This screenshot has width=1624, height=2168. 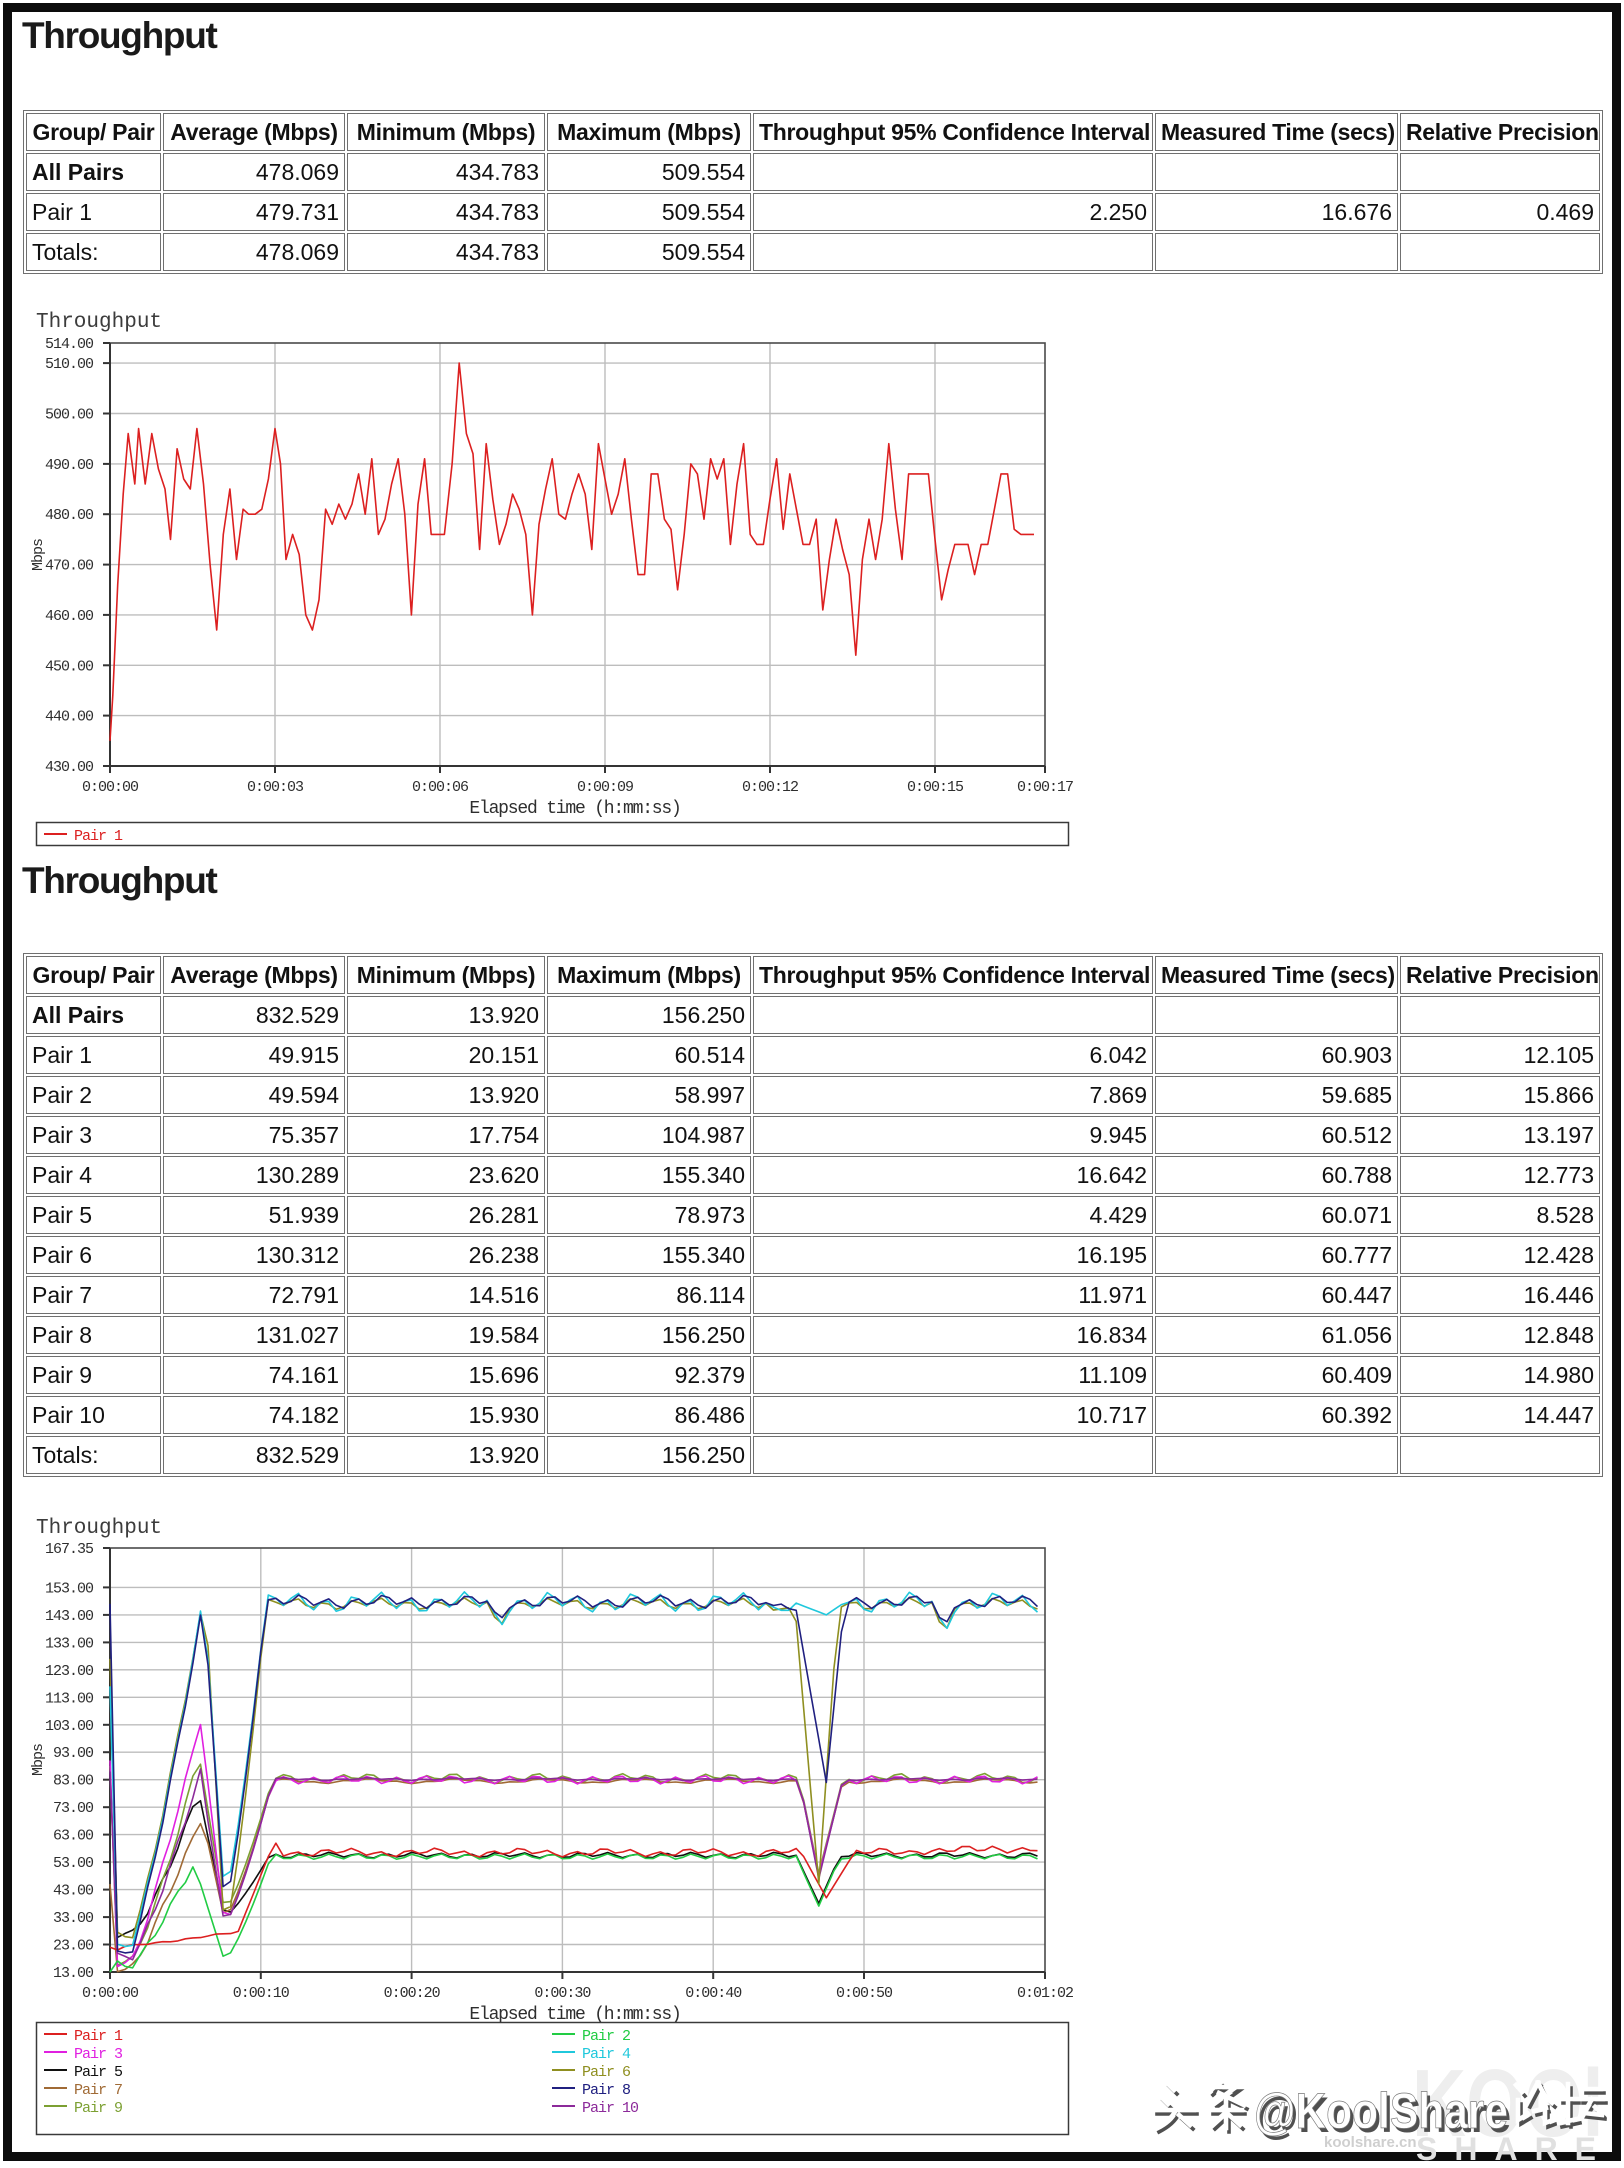 I want to click on svg-text: 450.00, so click(x=69, y=666).